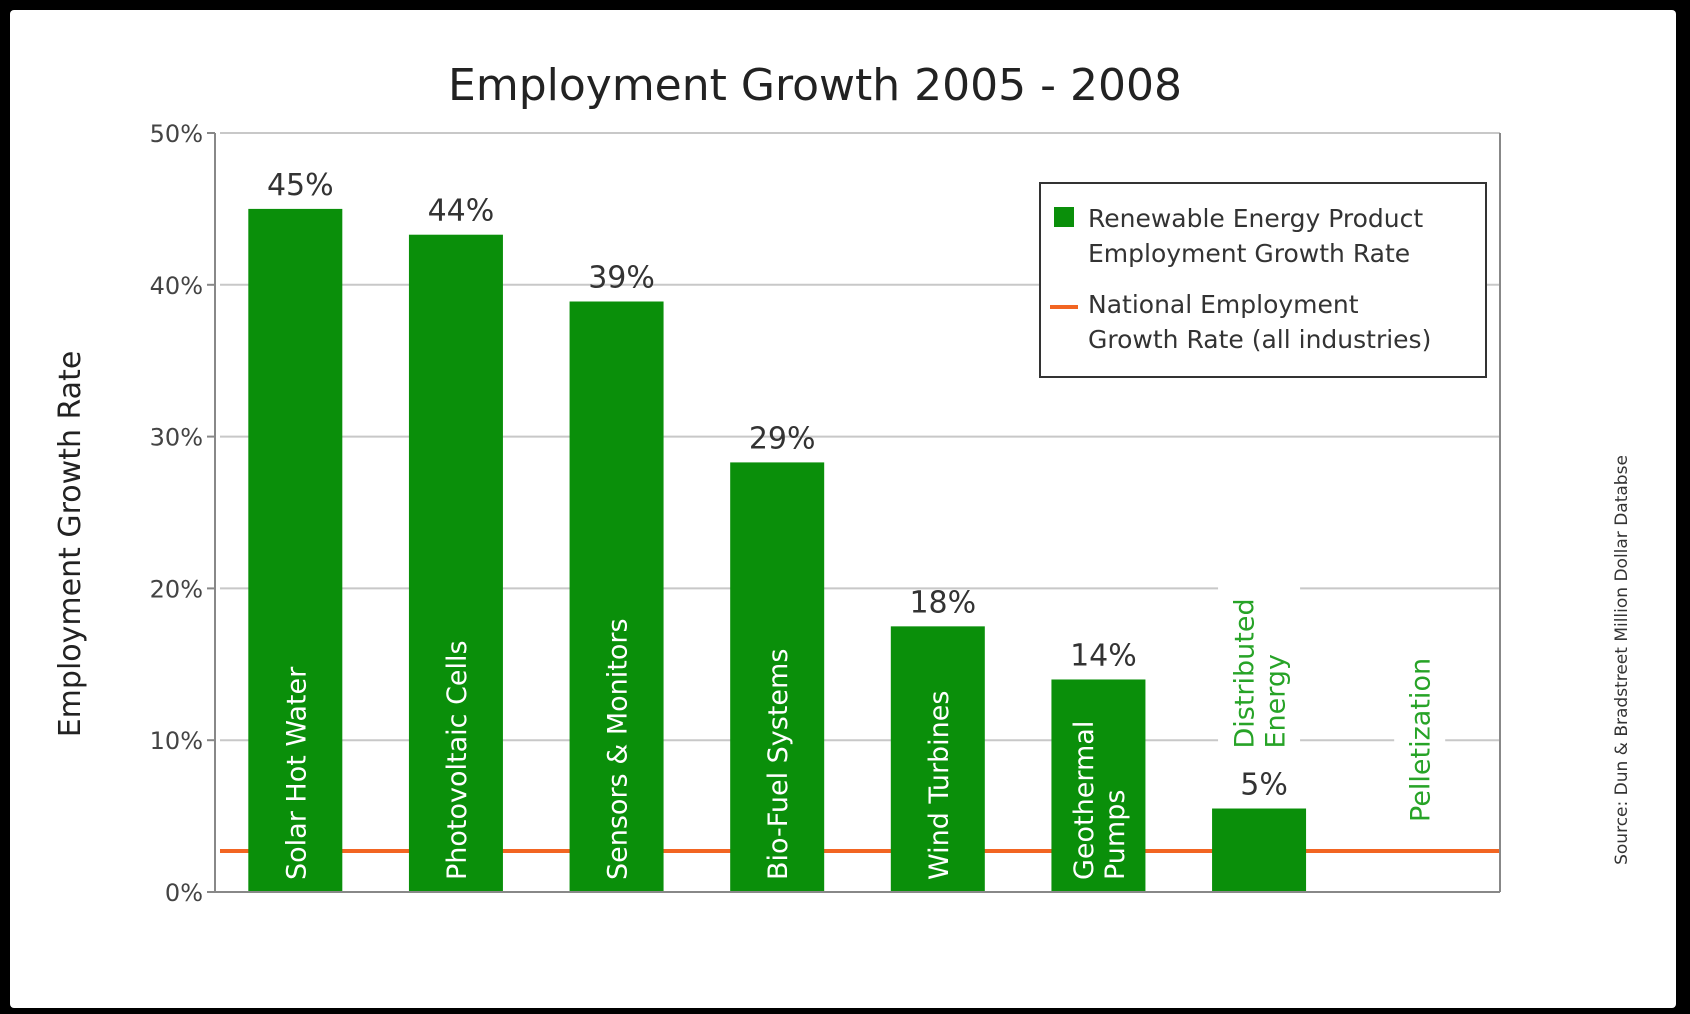  Describe the element at coordinates (1064, 217) in the screenshot. I see `legend-swatch-bars` at that location.